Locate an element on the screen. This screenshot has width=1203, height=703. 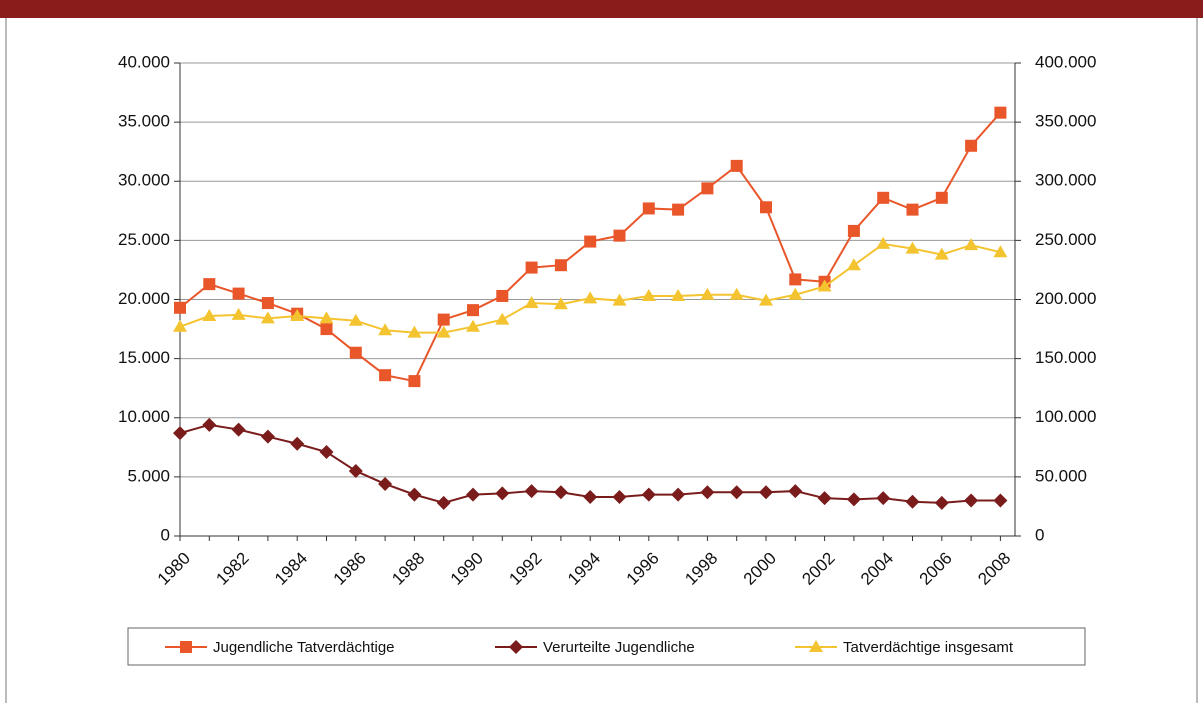
y-tick-label: 25.000 is located at coordinates (144, 239).